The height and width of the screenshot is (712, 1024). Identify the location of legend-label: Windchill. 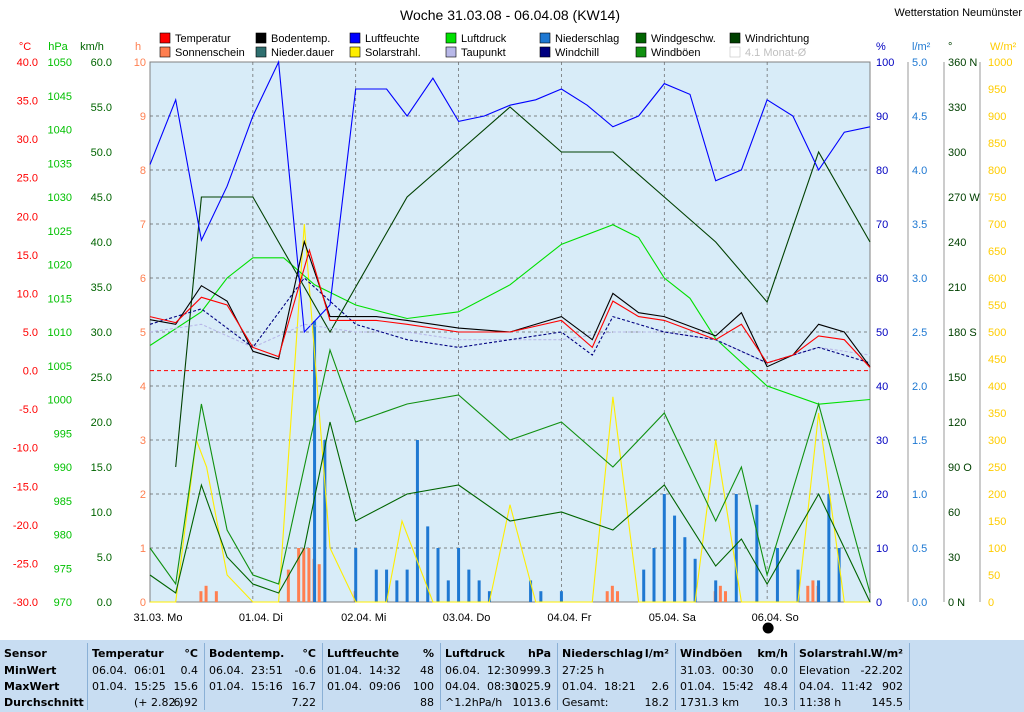
(577, 53).